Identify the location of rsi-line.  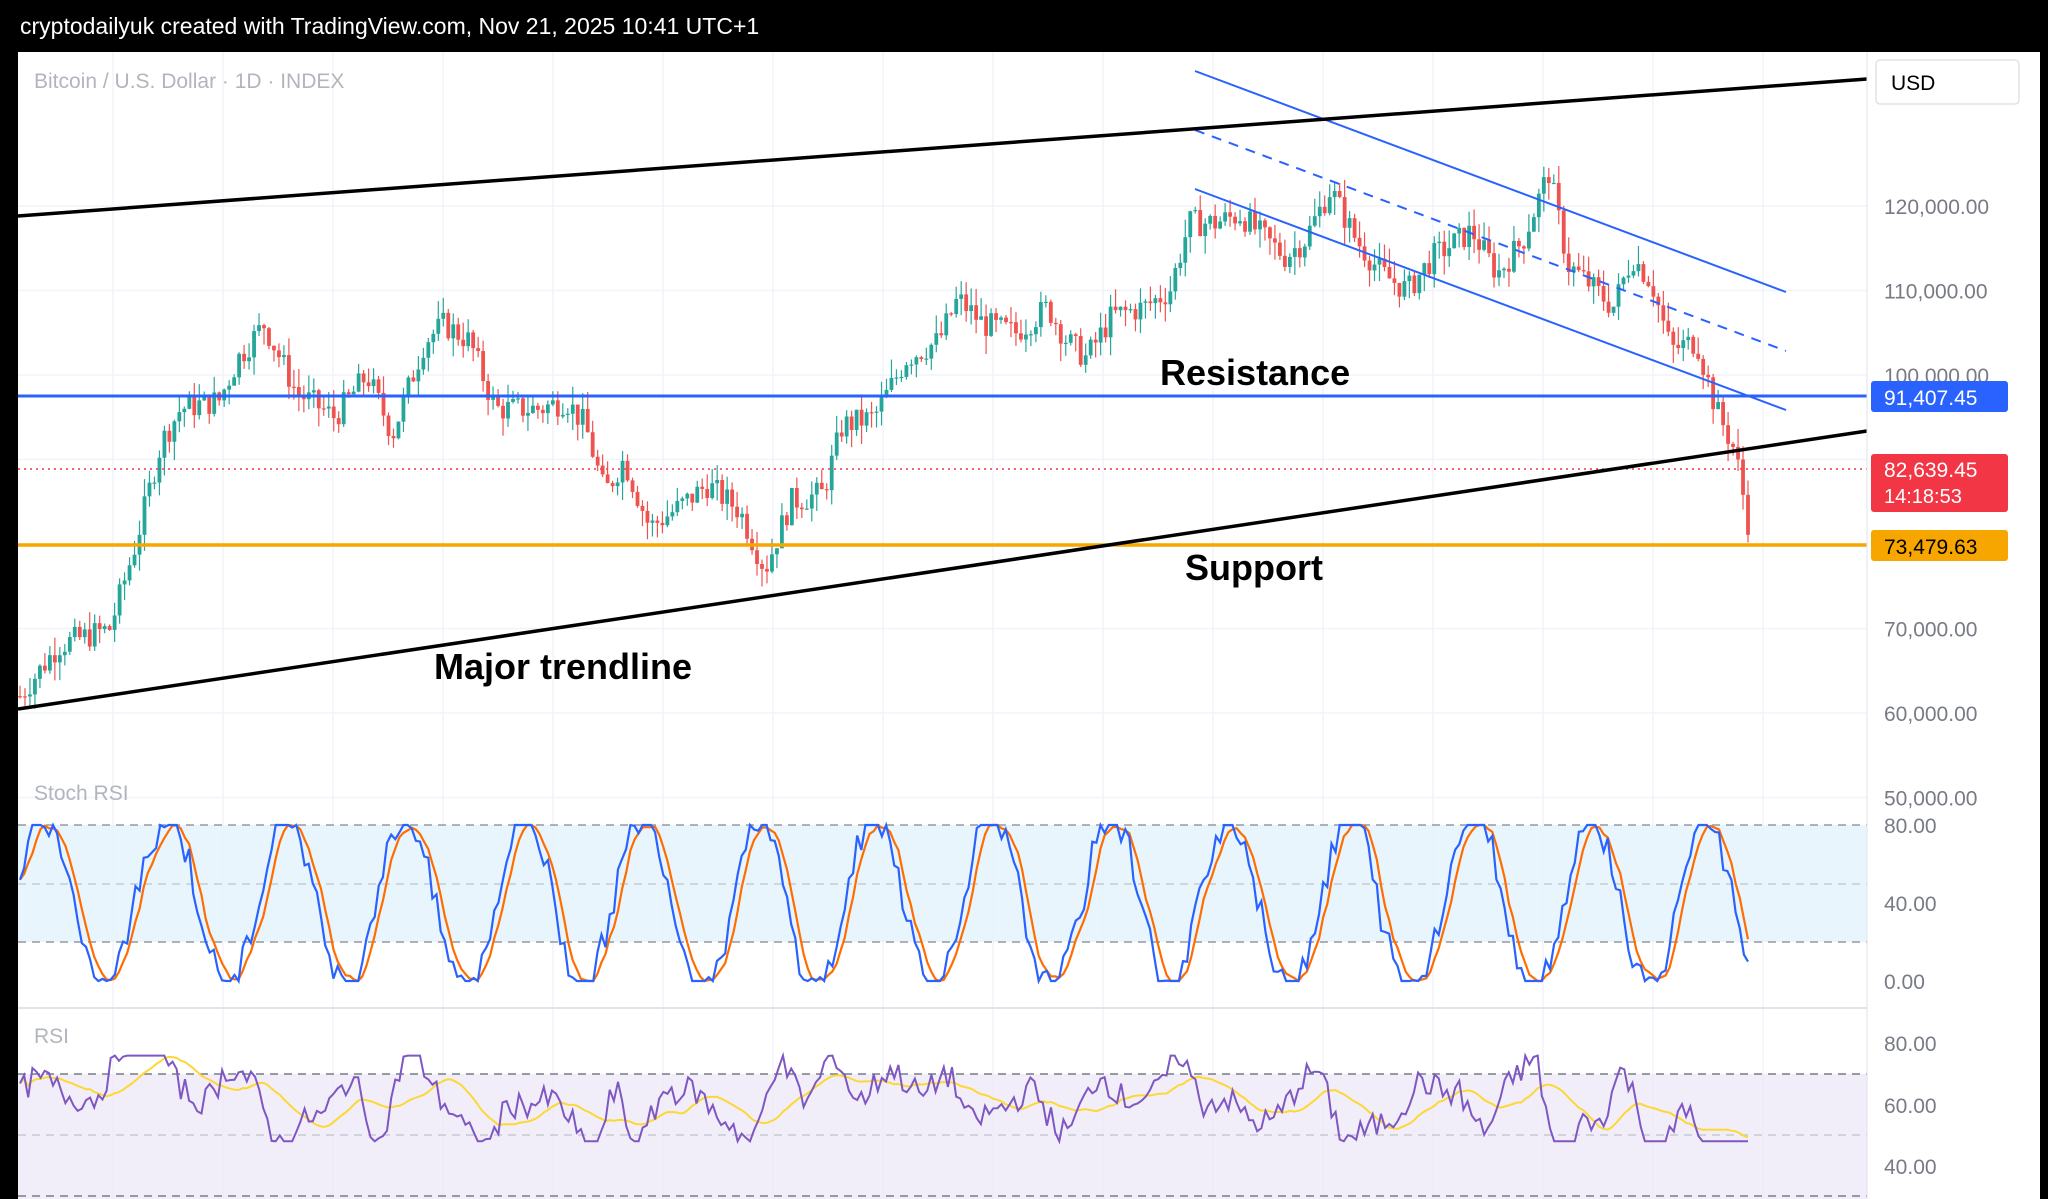
(883, 1098).